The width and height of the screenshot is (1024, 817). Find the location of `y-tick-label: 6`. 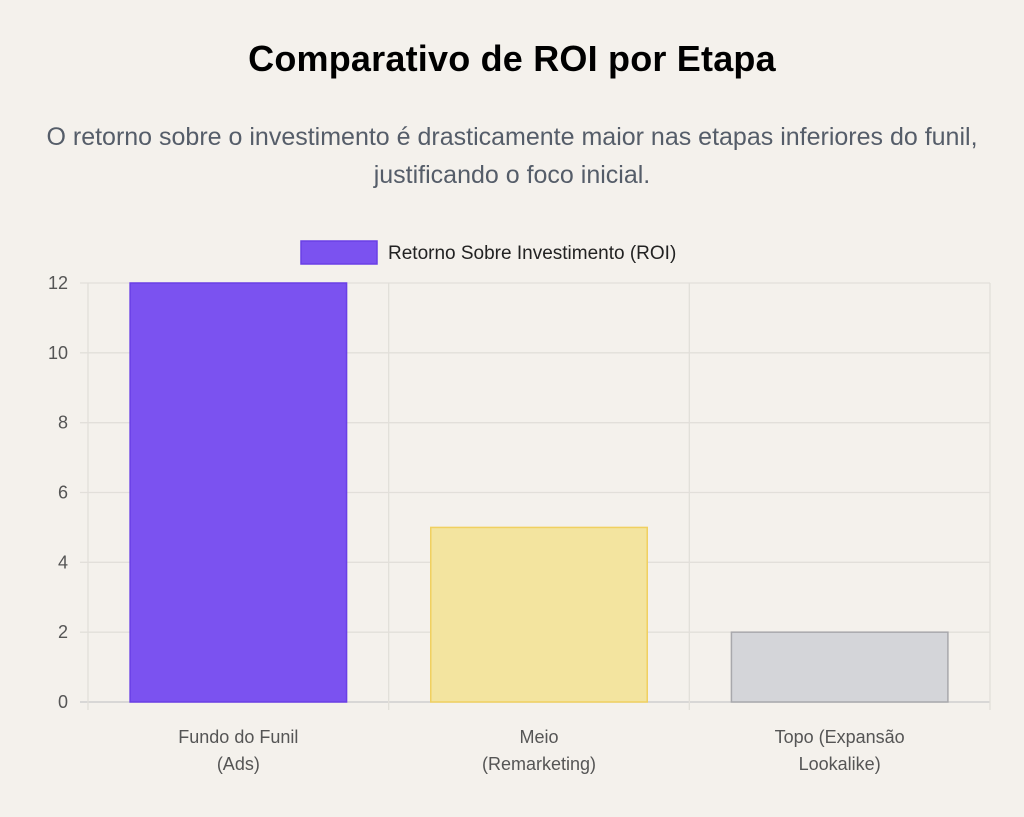

y-tick-label: 6 is located at coordinates (63, 493).